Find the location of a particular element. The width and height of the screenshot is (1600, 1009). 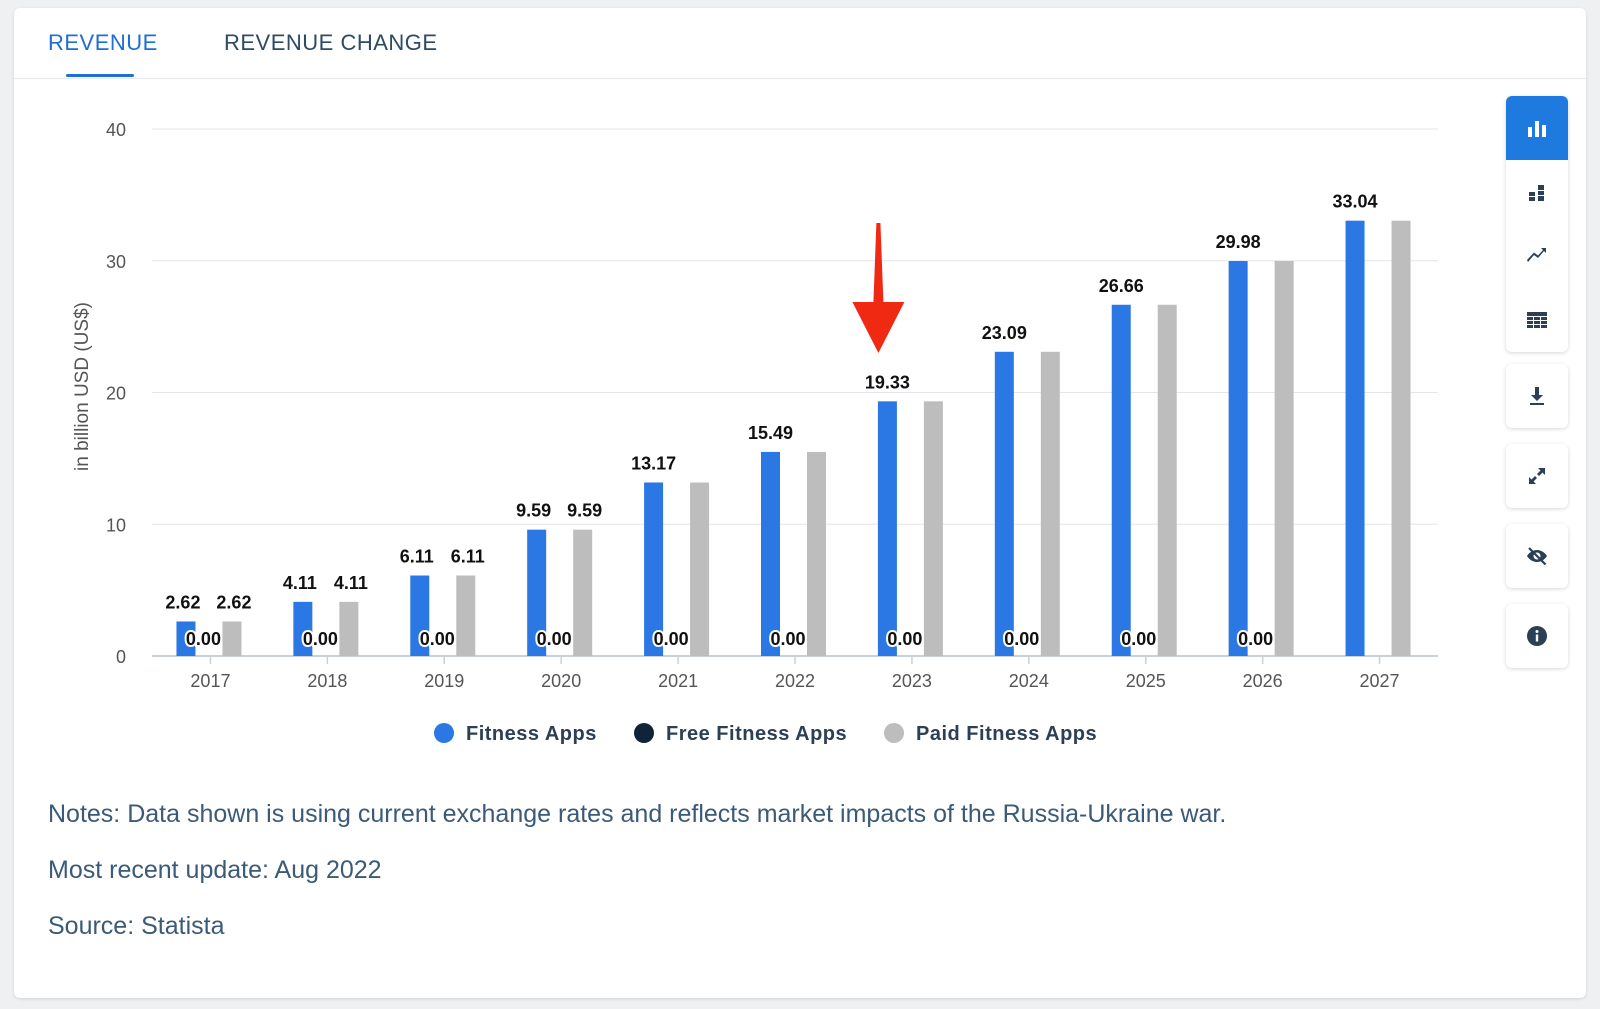

info-group is located at coordinates (1537, 636).